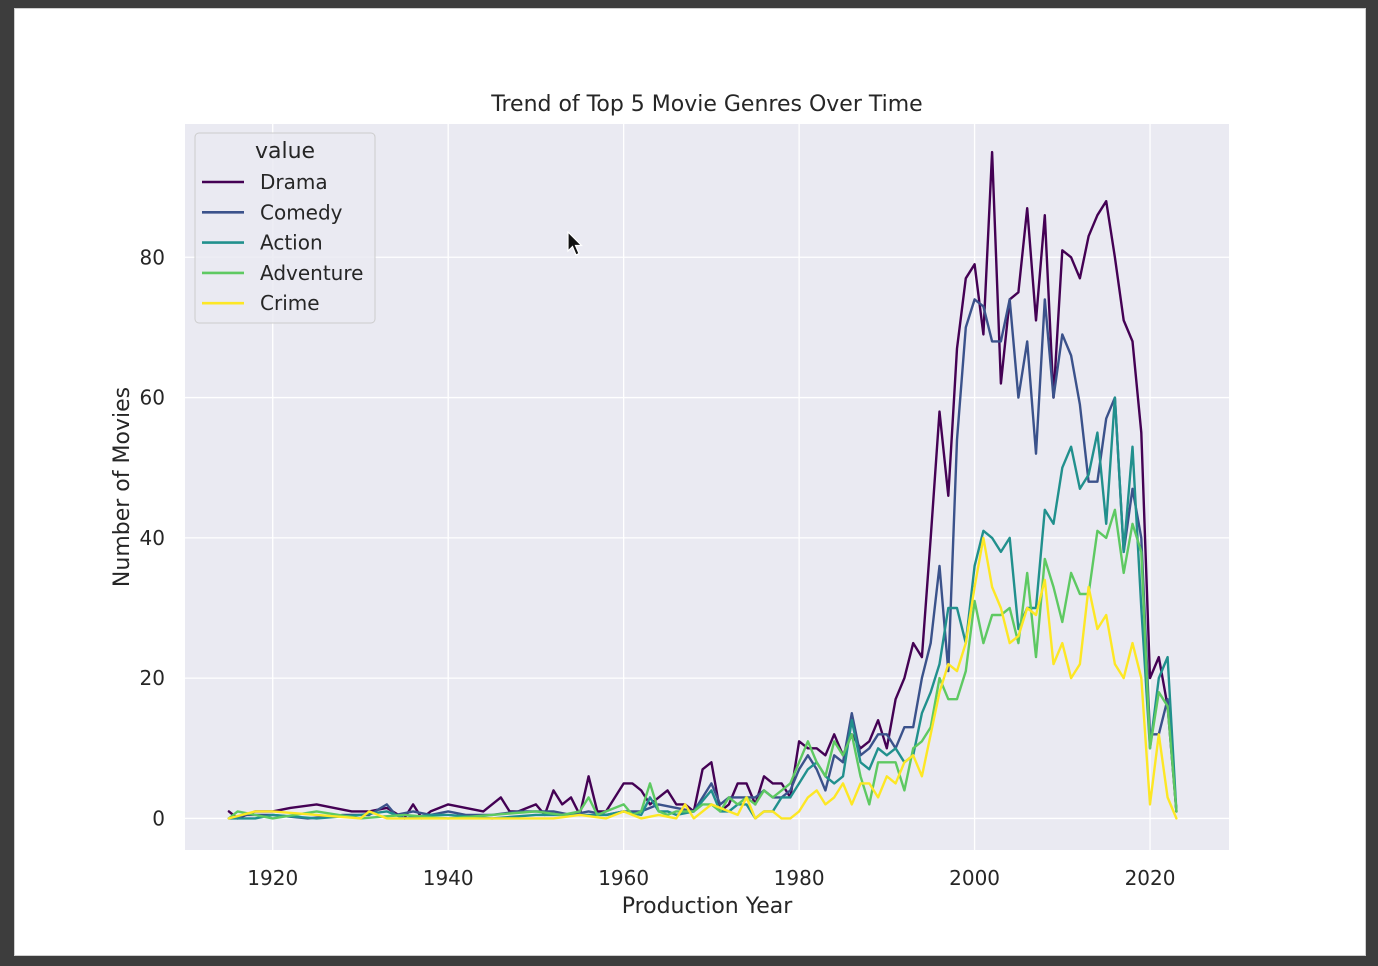 The image size is (1378, 966). What do you see at coordinates (974, 878) in the screenshot?
I see `x-tick-label: 2000` at bounding box center [974, 878].